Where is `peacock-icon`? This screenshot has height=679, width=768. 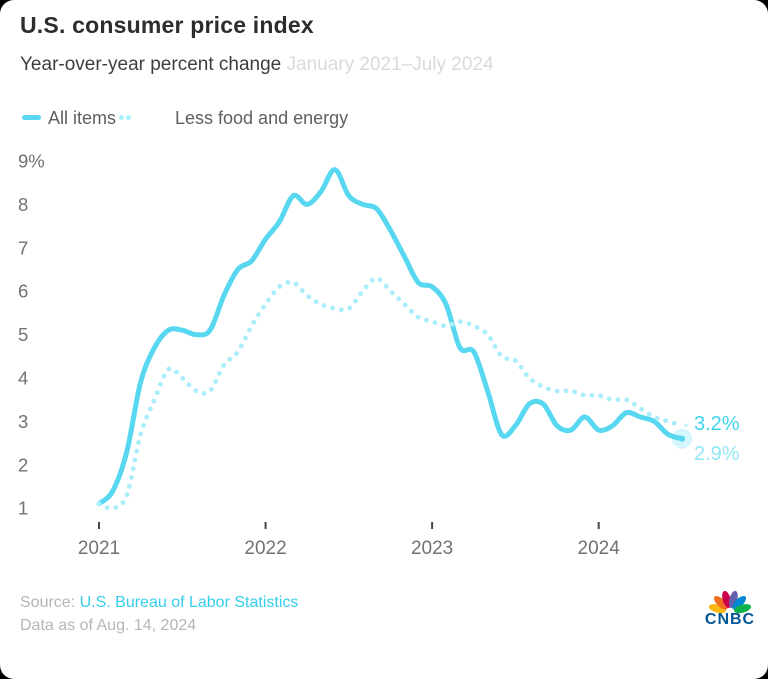 peacock-icon is located at coordinates (730, 601).